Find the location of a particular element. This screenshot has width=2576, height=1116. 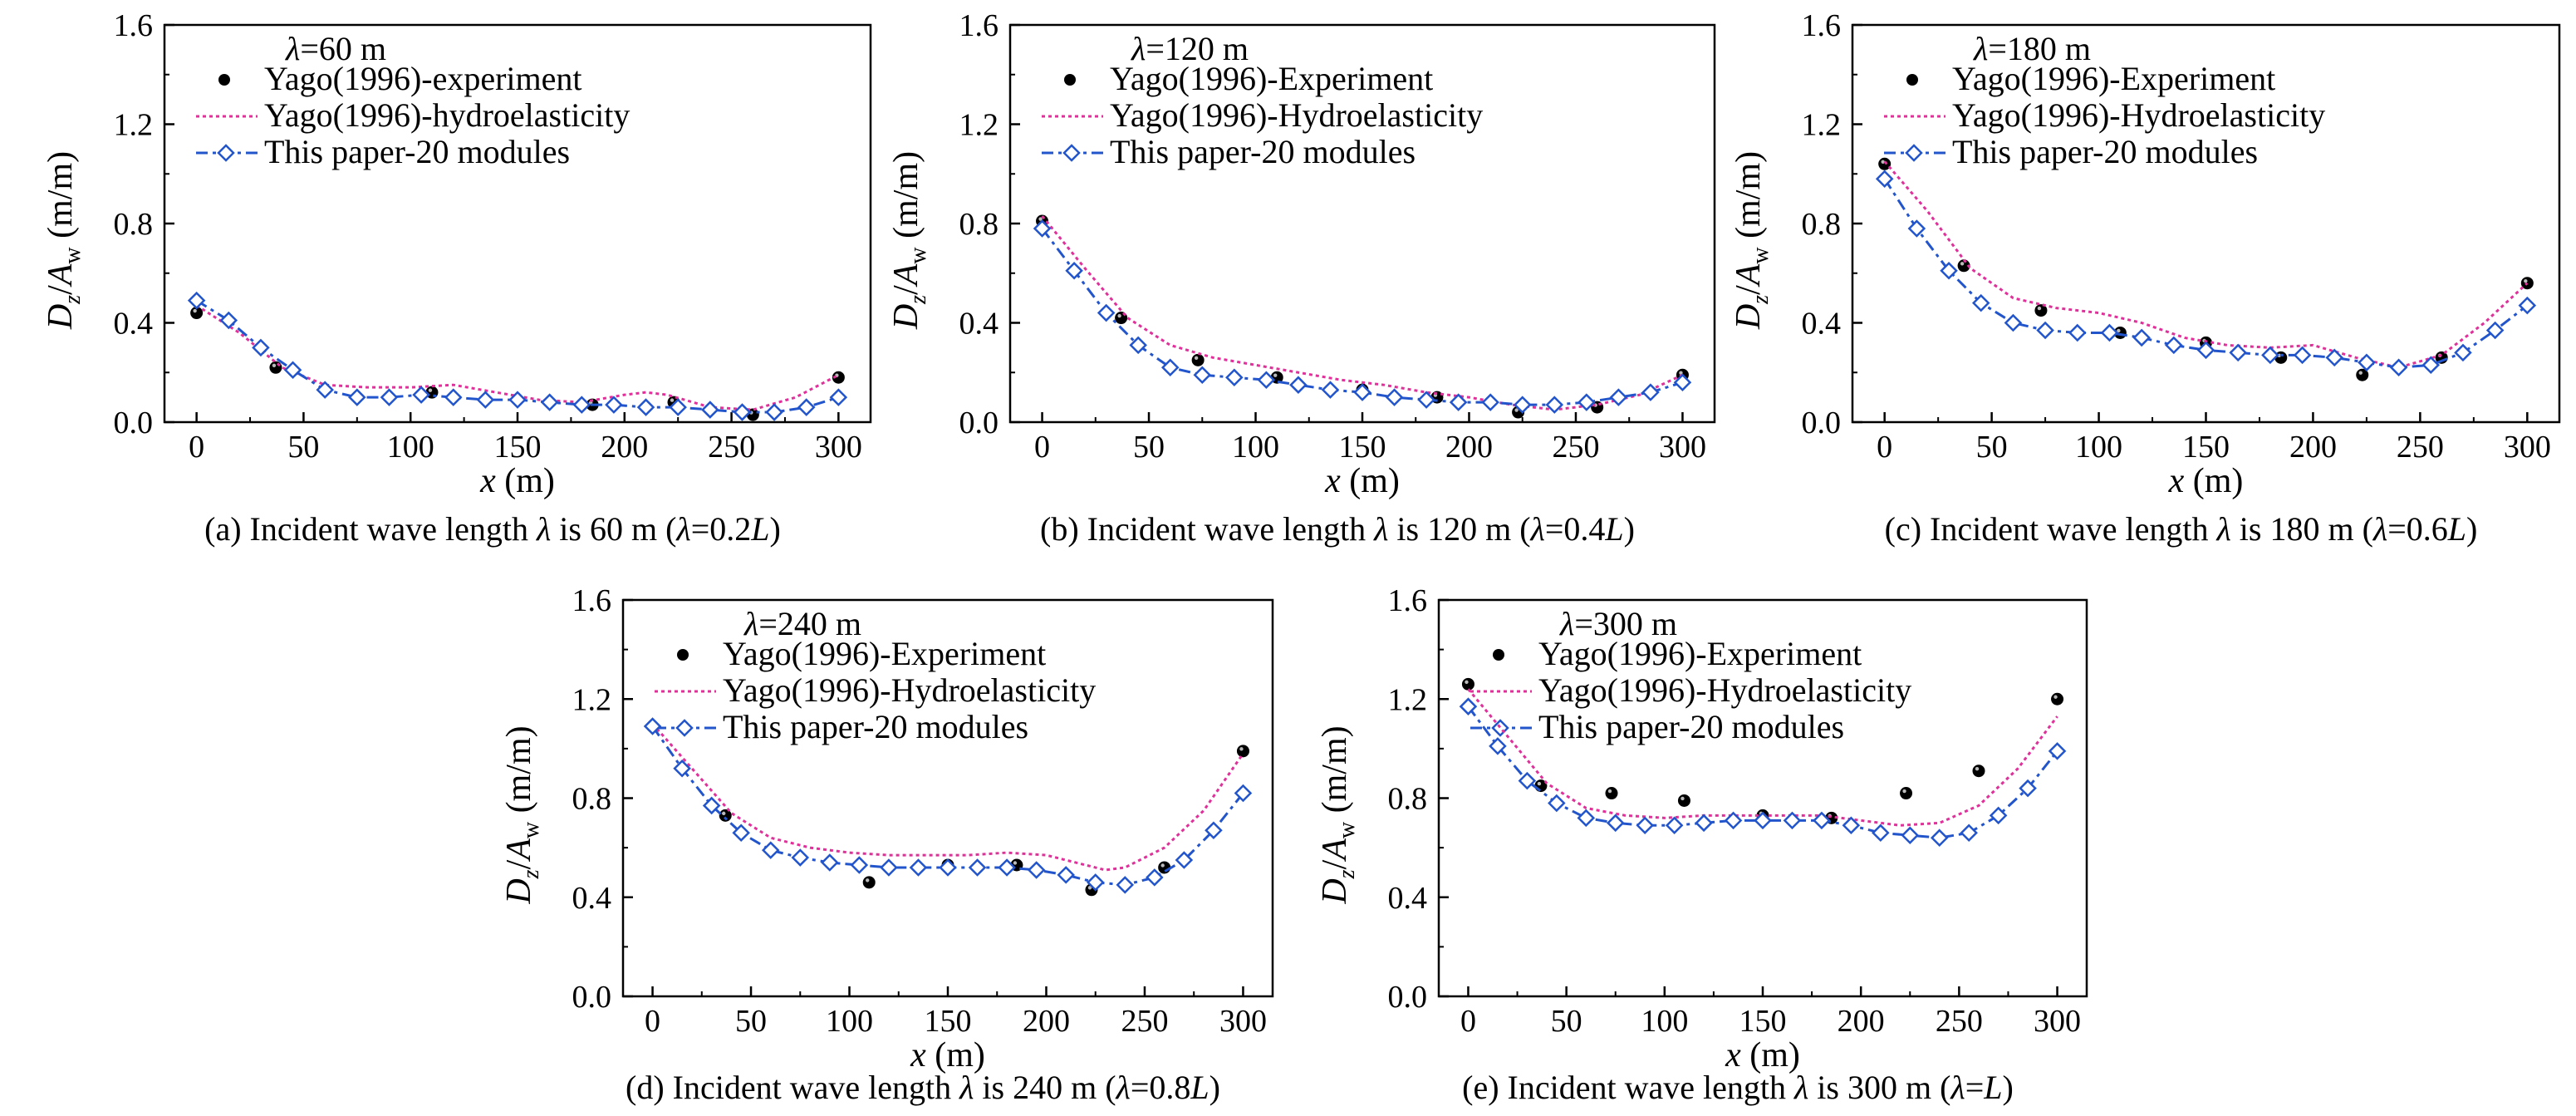

caption-eq: = is located at coordinates (1975, 1087).